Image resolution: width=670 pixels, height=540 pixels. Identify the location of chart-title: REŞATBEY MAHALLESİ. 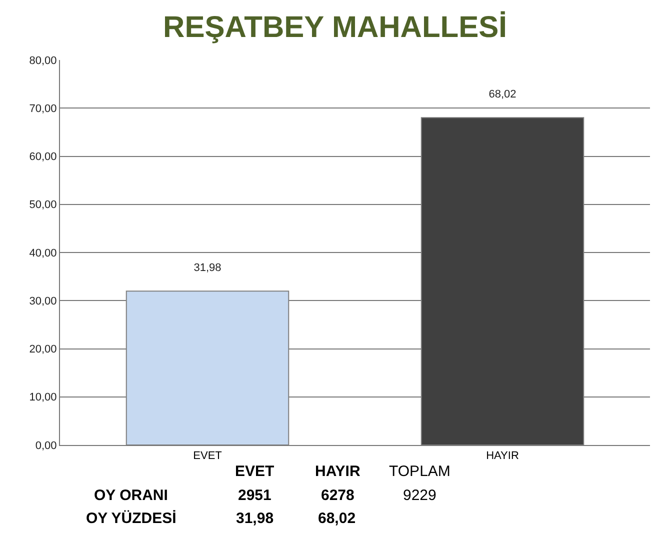
(335, 27).